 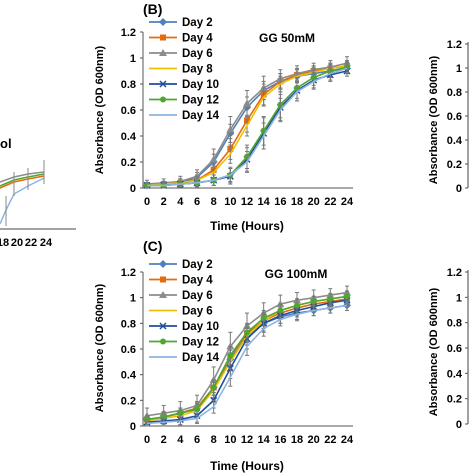 I want to click on legend-entry: Day 2, so click(x=197, y=23).